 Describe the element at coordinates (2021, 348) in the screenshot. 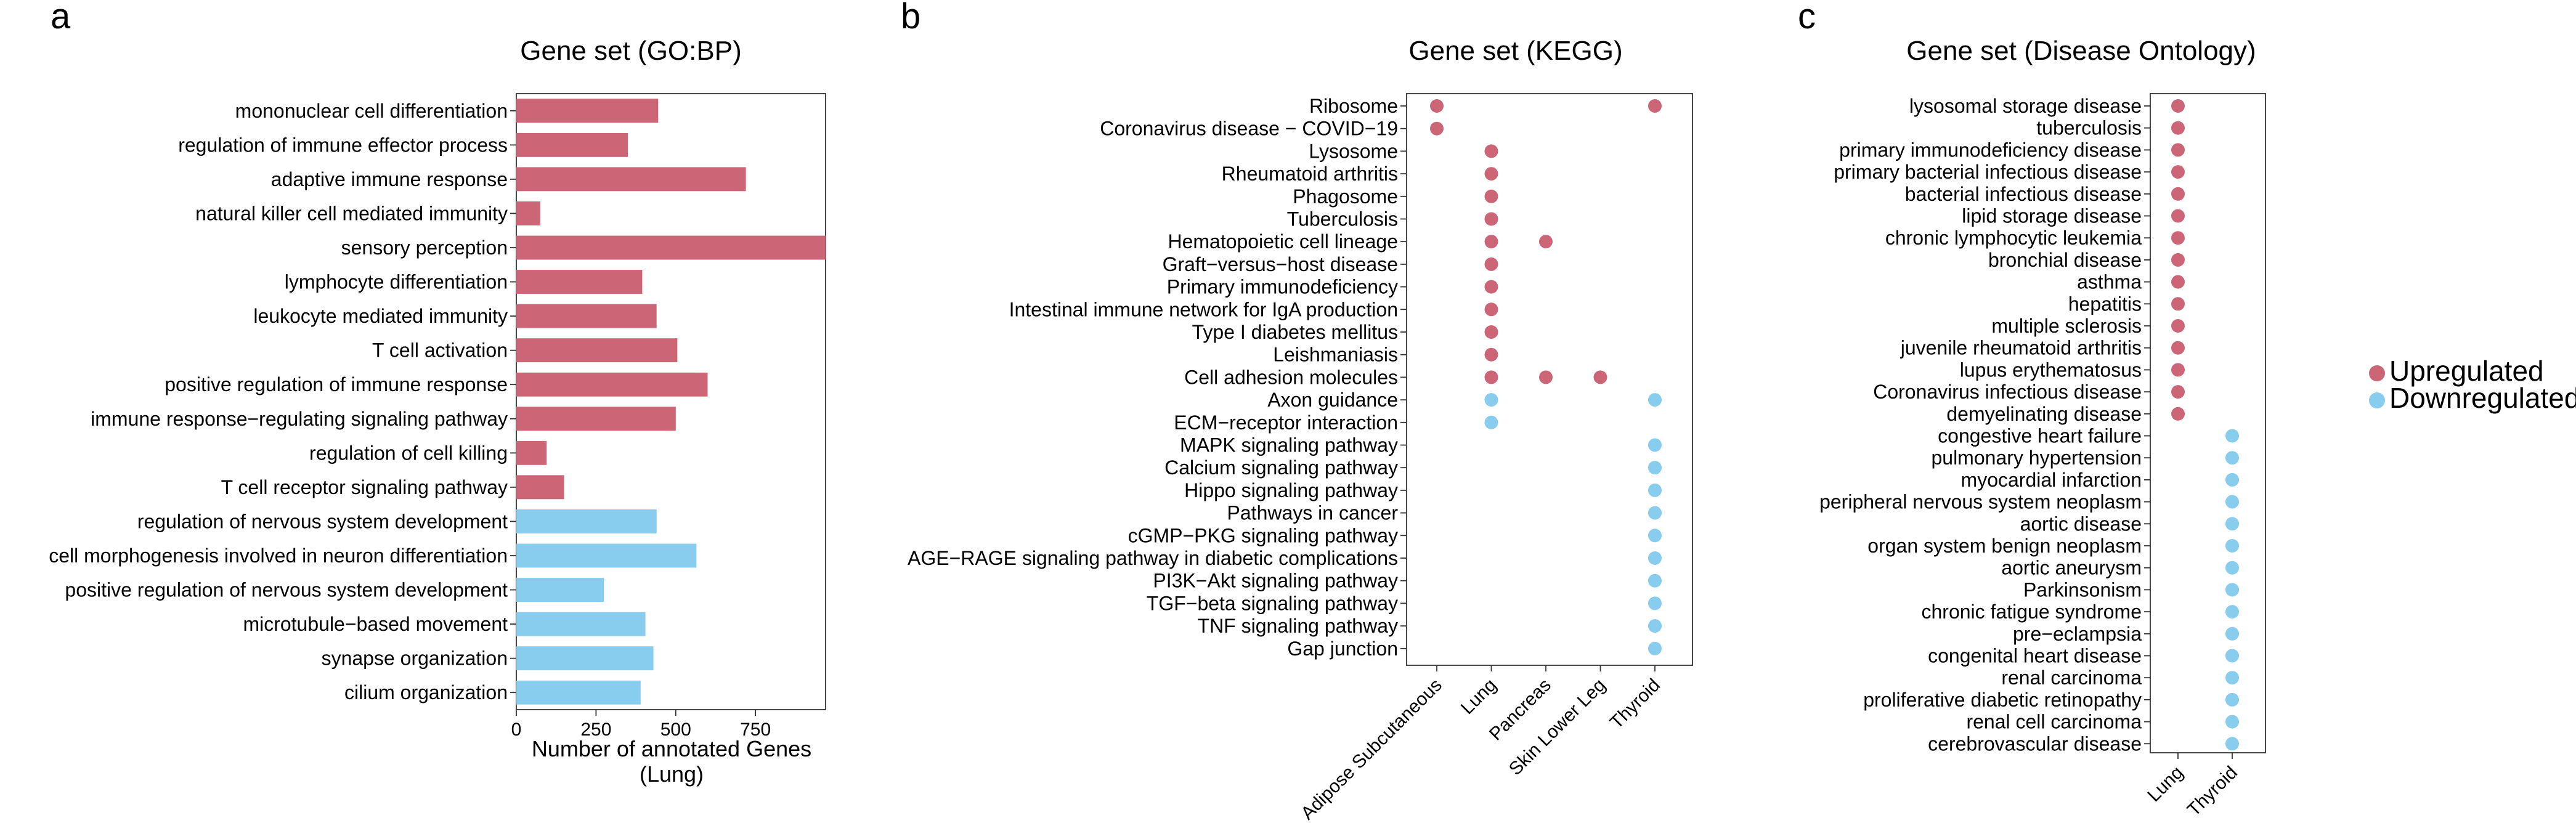

I see `y-tick-label: juvenile rheumatoid arthritis` at that location.